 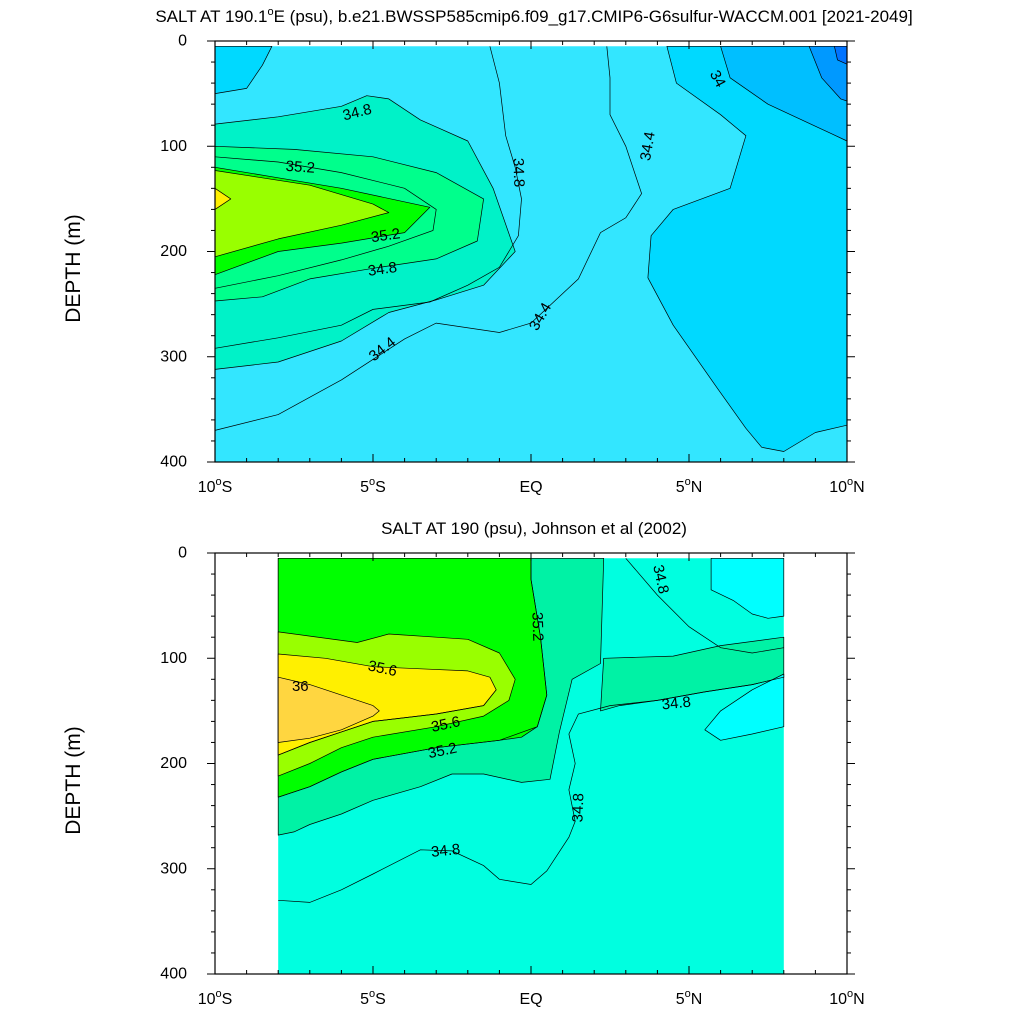 What do you see at coordinates (211, 16) in the screenshot?
I see `title-text: SALT AT 190.1` at bounding box center [211, 16].